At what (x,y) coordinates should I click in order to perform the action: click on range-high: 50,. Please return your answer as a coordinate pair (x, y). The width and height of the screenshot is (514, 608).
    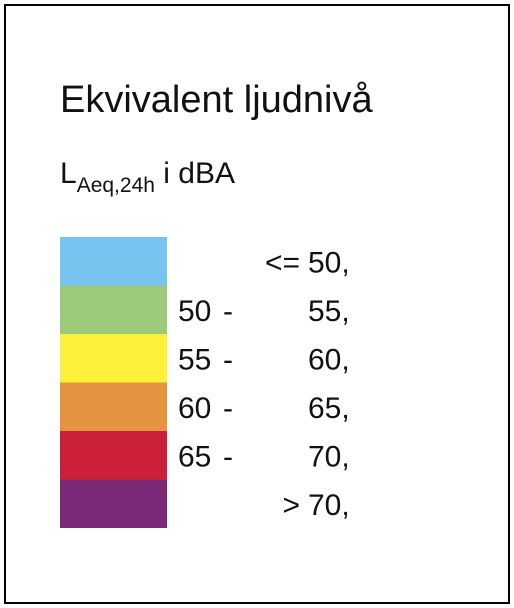
    Looking at the image, I should click on (329, 262).